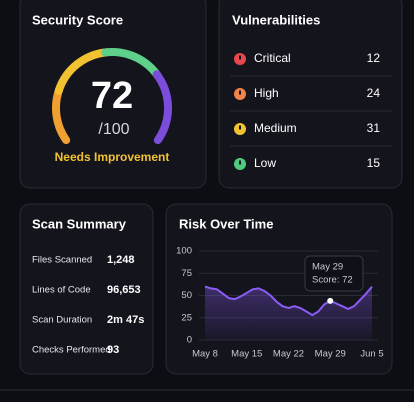 Image resolution: width=414 pixels, height=402 pixels. What do you see at coordinates (125, 320) in the screenshot?
I see `summary-value: 2m 47s` at bounding box center [125, 320].